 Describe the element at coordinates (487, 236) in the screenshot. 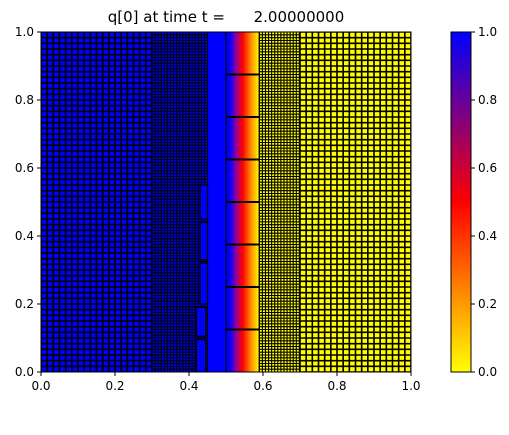

I see `colorbar-tick-label: 0.4` at that location.